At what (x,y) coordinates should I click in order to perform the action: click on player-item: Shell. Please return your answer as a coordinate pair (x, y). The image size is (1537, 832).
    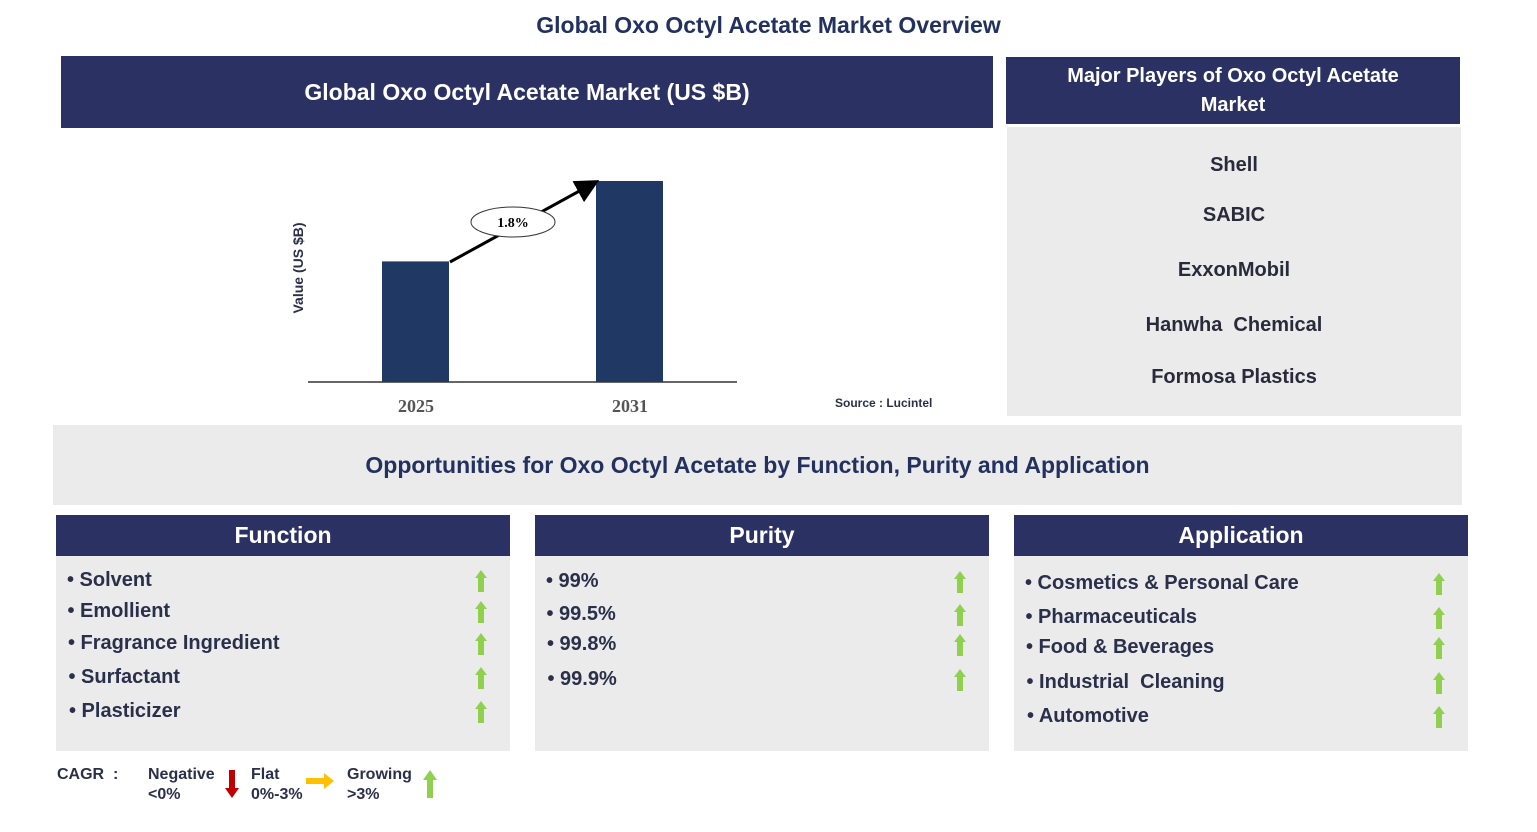
    Looking at the image, I should click on (1234, 165).